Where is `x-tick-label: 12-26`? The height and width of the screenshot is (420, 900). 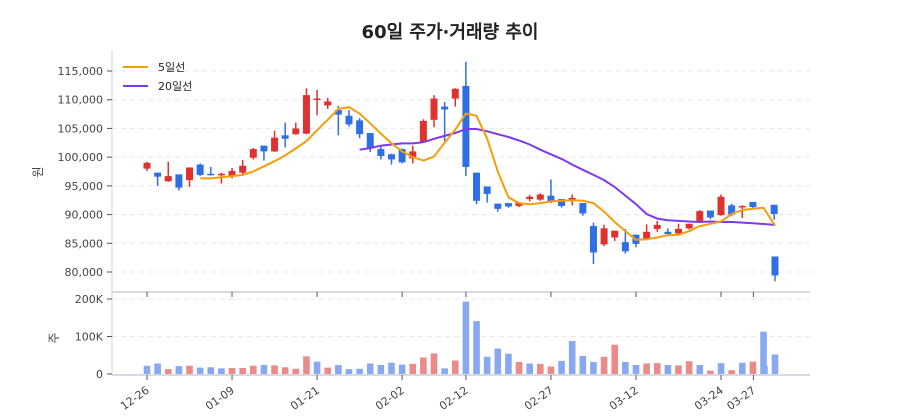
x-tick-label: 12-26 is located at coordinates (135, 398).